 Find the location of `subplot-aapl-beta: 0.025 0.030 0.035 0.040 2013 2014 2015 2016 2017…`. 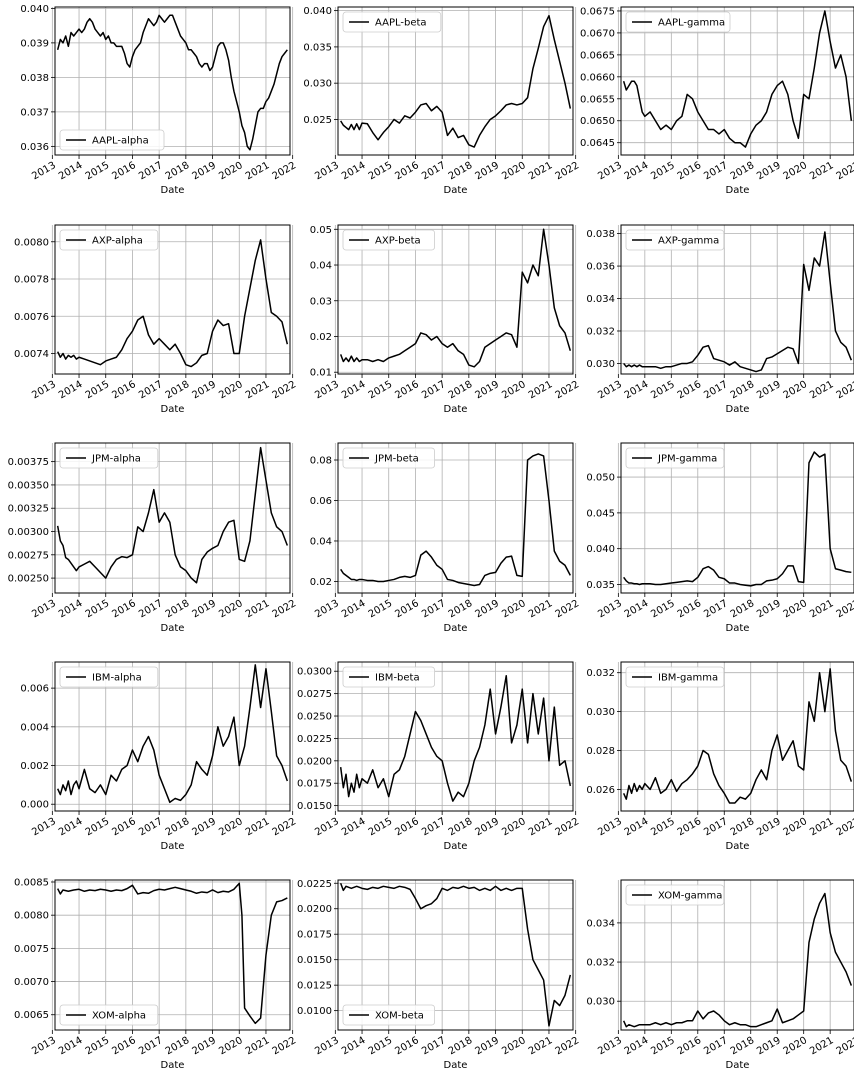

subplot-aapl-beta: 0.025 0.030 0.035 0.040 2013 2014 2015 2016 2017… is located at coordinates (442, 101).